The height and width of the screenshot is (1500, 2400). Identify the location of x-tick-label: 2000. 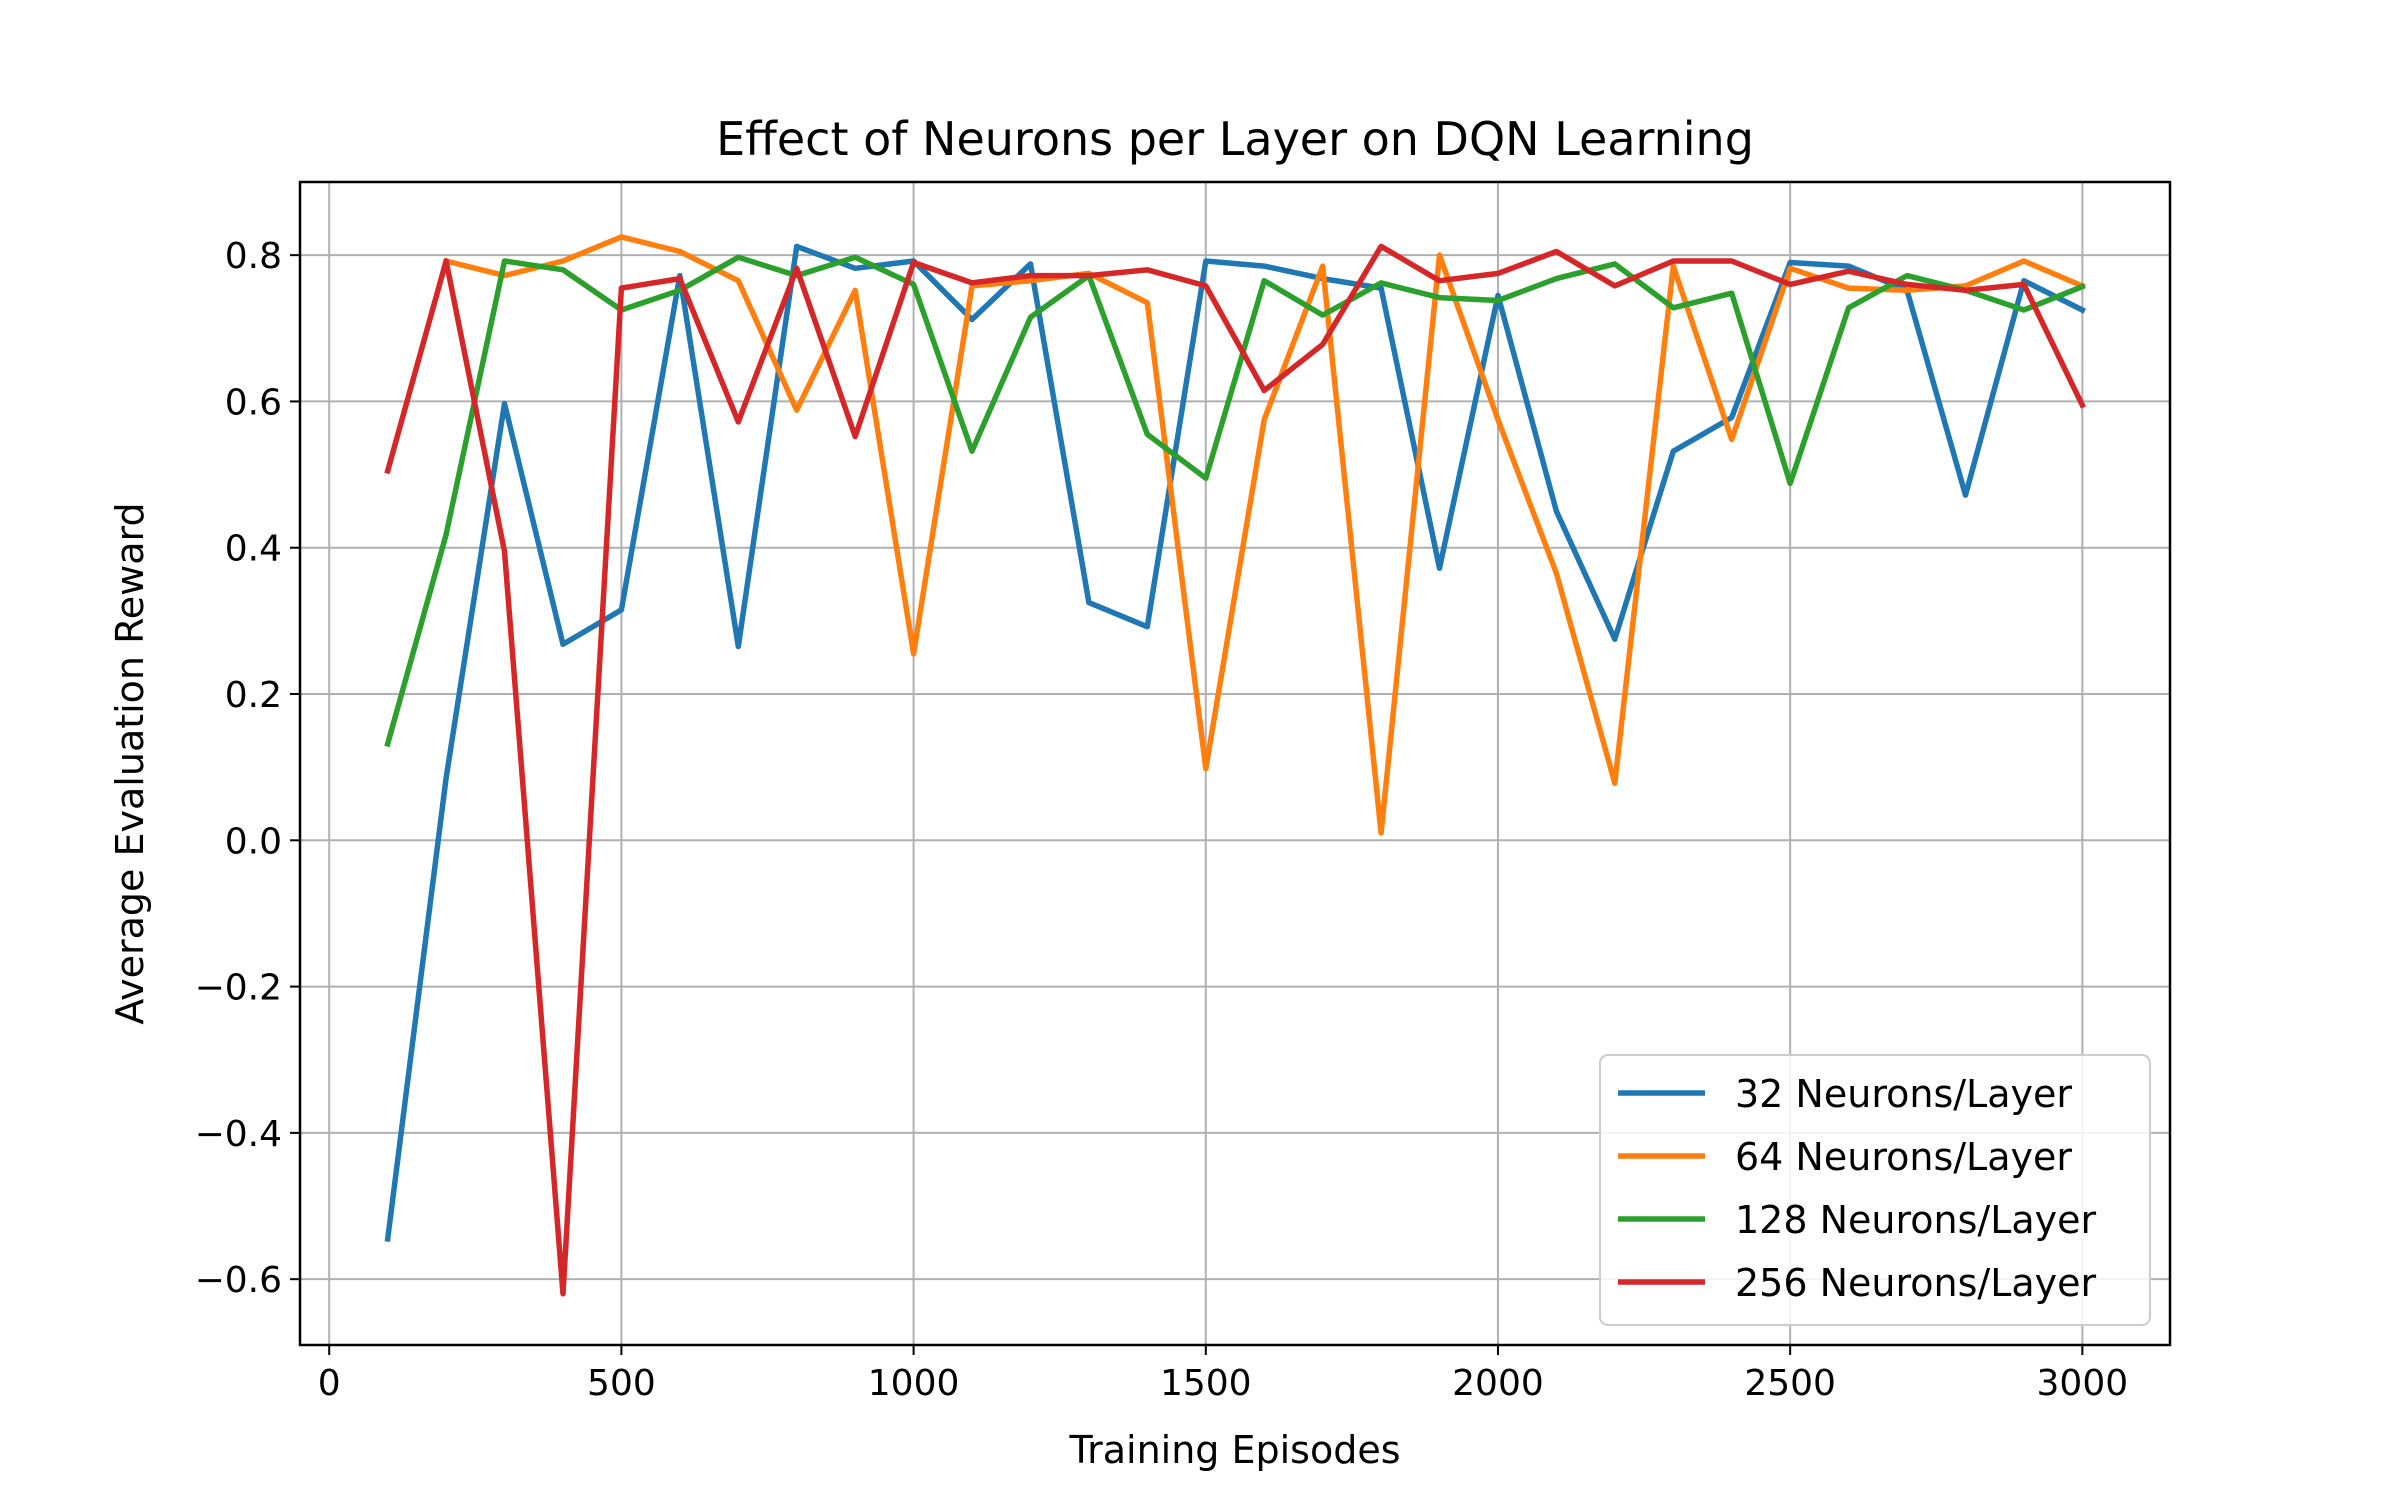
(1498, 1383).